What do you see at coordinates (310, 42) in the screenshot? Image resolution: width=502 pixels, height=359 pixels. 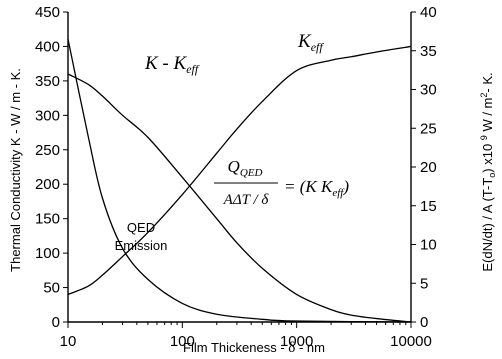 I see `keff-label: Keff` at bounding box center [310, 42].